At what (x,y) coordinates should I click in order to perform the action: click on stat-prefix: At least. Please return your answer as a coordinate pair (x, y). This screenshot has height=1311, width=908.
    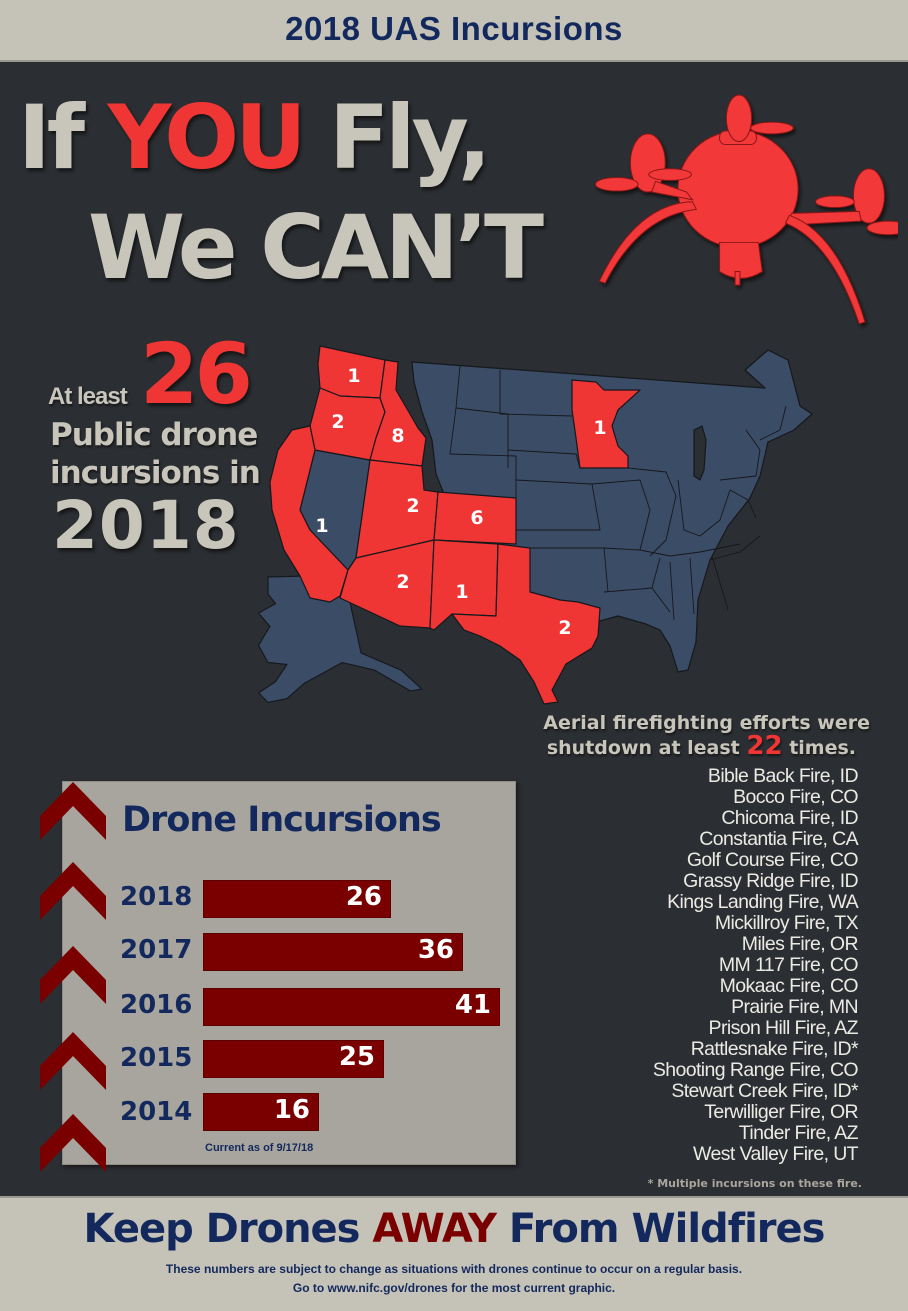
    Looking at the image, I should click on (88, 396).